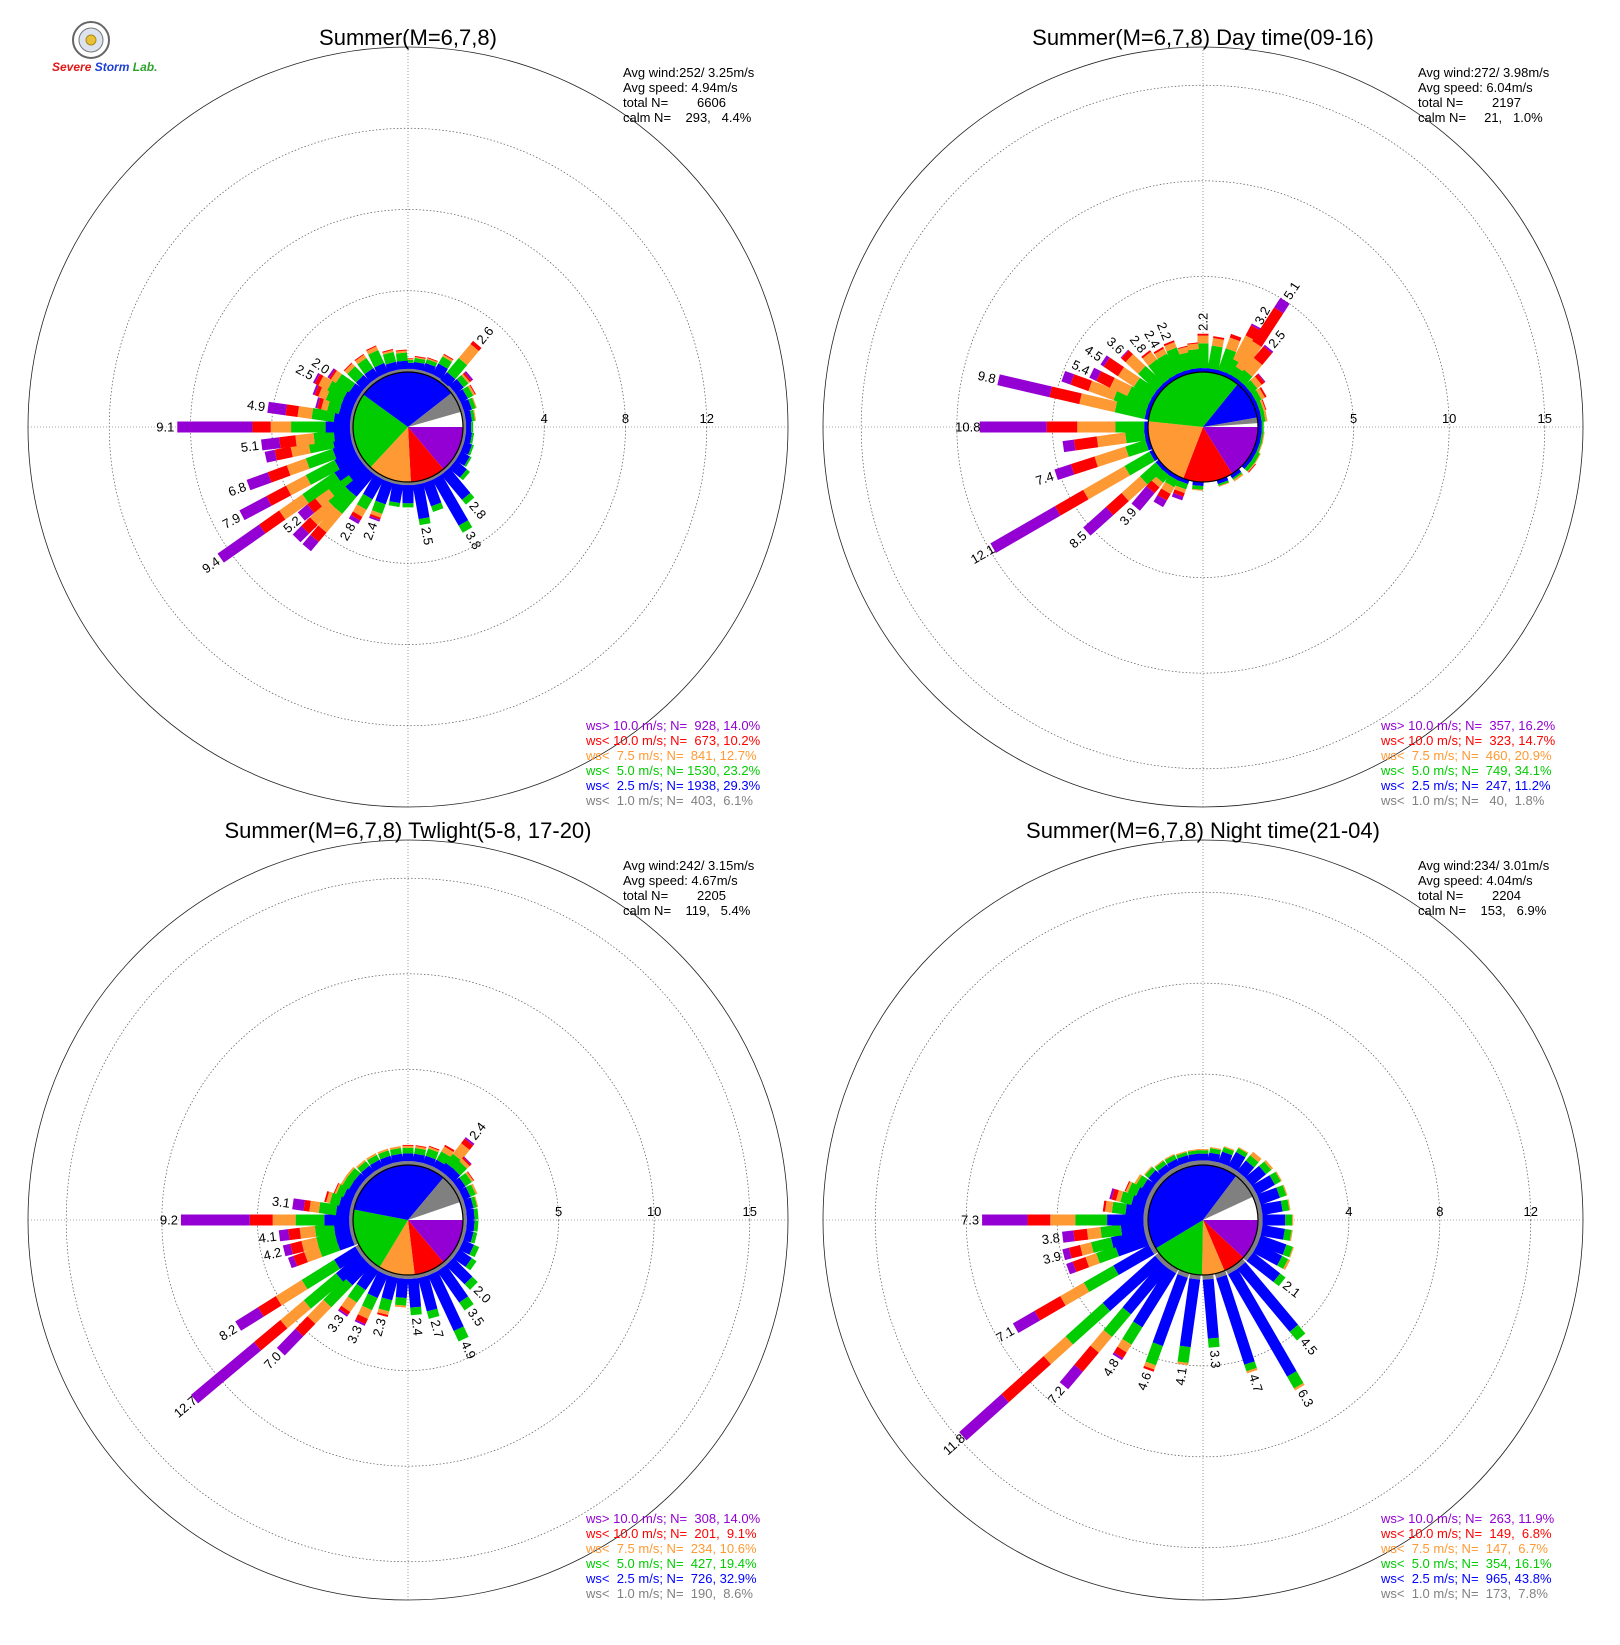  I want to click on stats-line: Avg speed: 4.67m/s, so click(680, 880).